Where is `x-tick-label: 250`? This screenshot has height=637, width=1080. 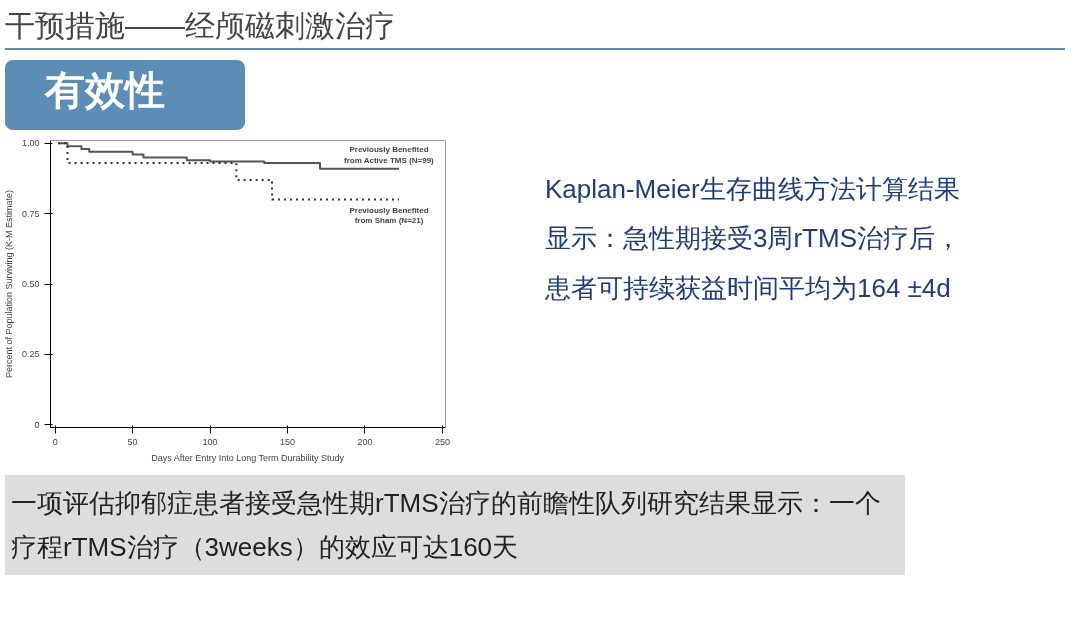
x-tick-label: 250 is located at coordinates (442, 441).